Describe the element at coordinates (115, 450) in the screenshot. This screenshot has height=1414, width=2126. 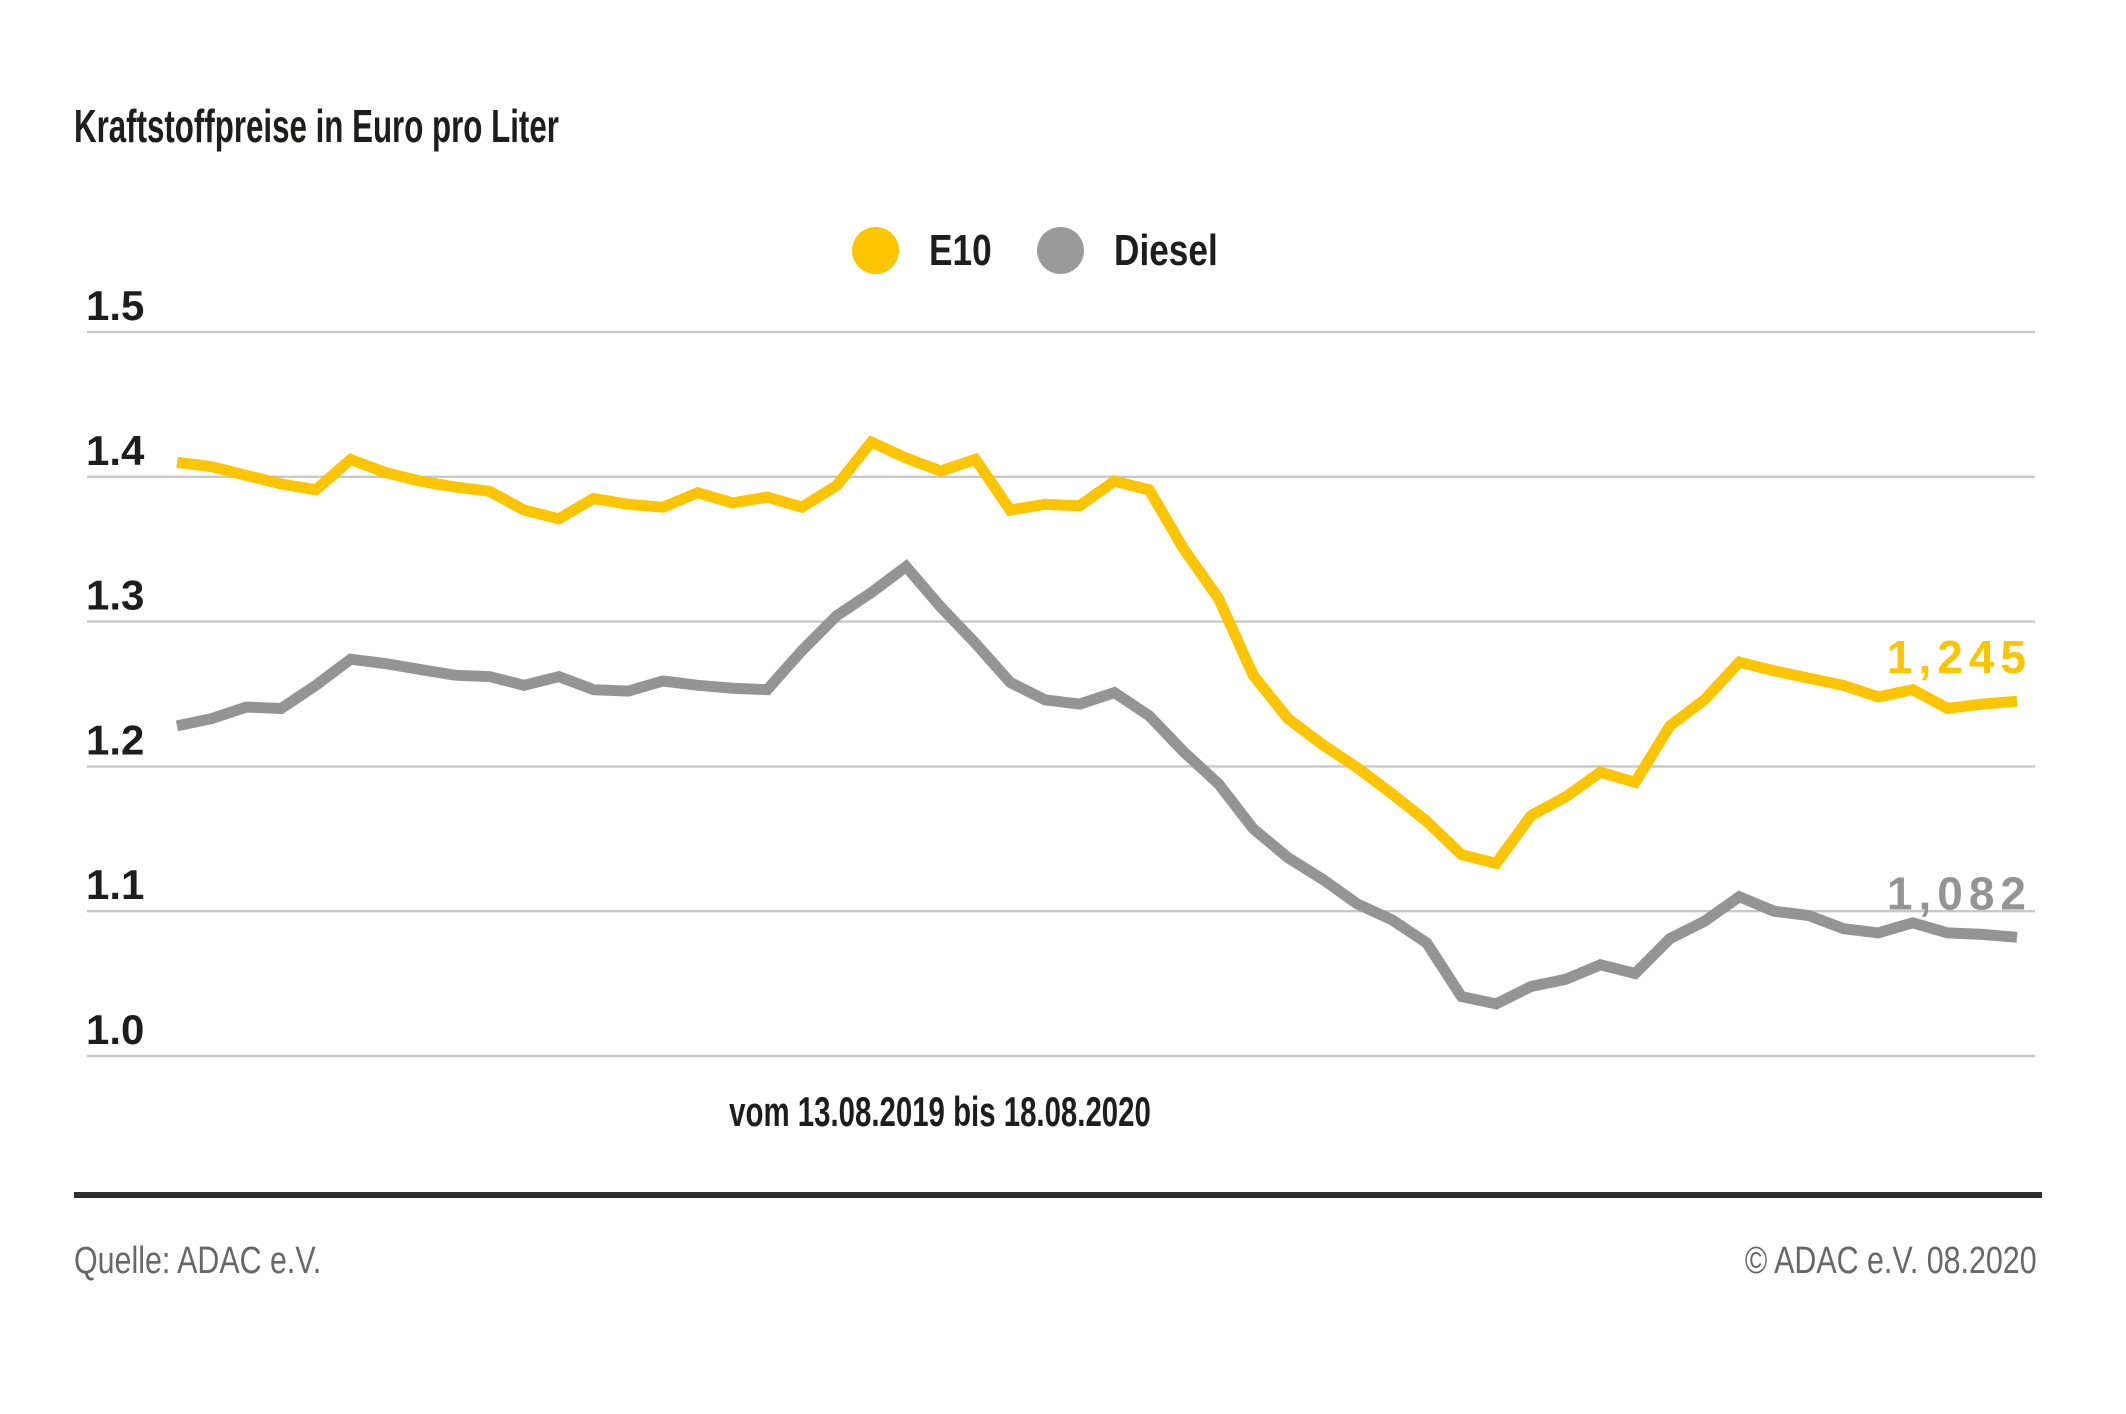
I see `y-axis-label-1.4: 1.4` at that location.